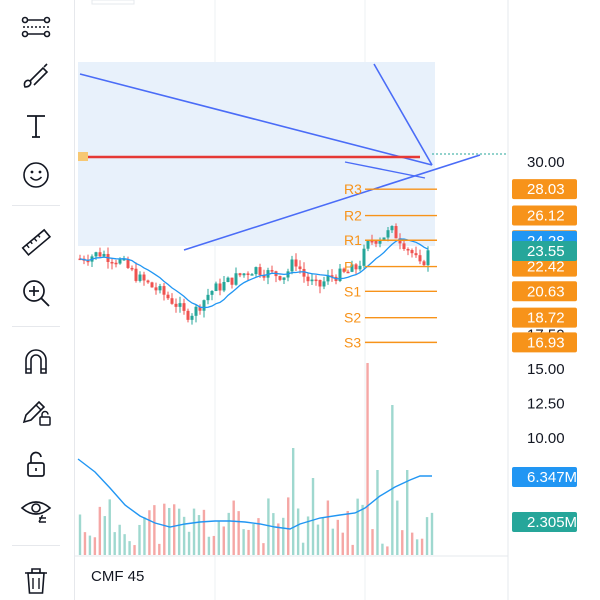 This screenshot has width=600, height=600. Describe the element at coordinates (544, 342) in the screenshot. I see `pivot-badge-s3-bg` at that location.